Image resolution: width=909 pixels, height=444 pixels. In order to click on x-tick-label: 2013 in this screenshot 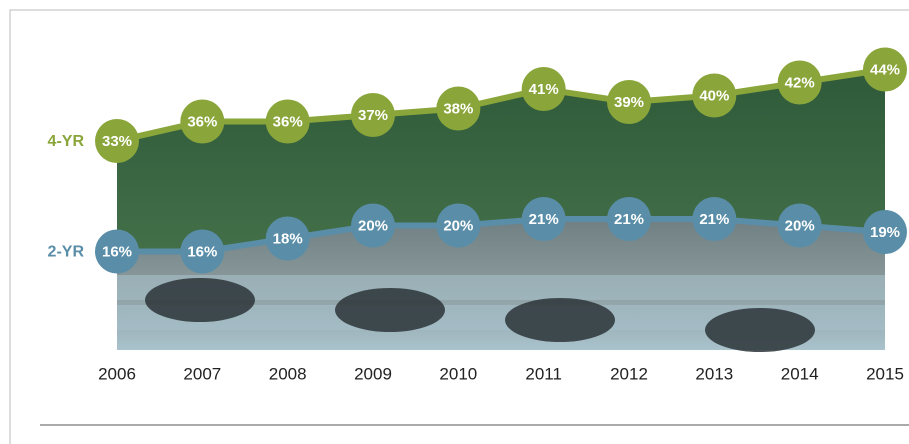, I will do `click(714, 373)`.